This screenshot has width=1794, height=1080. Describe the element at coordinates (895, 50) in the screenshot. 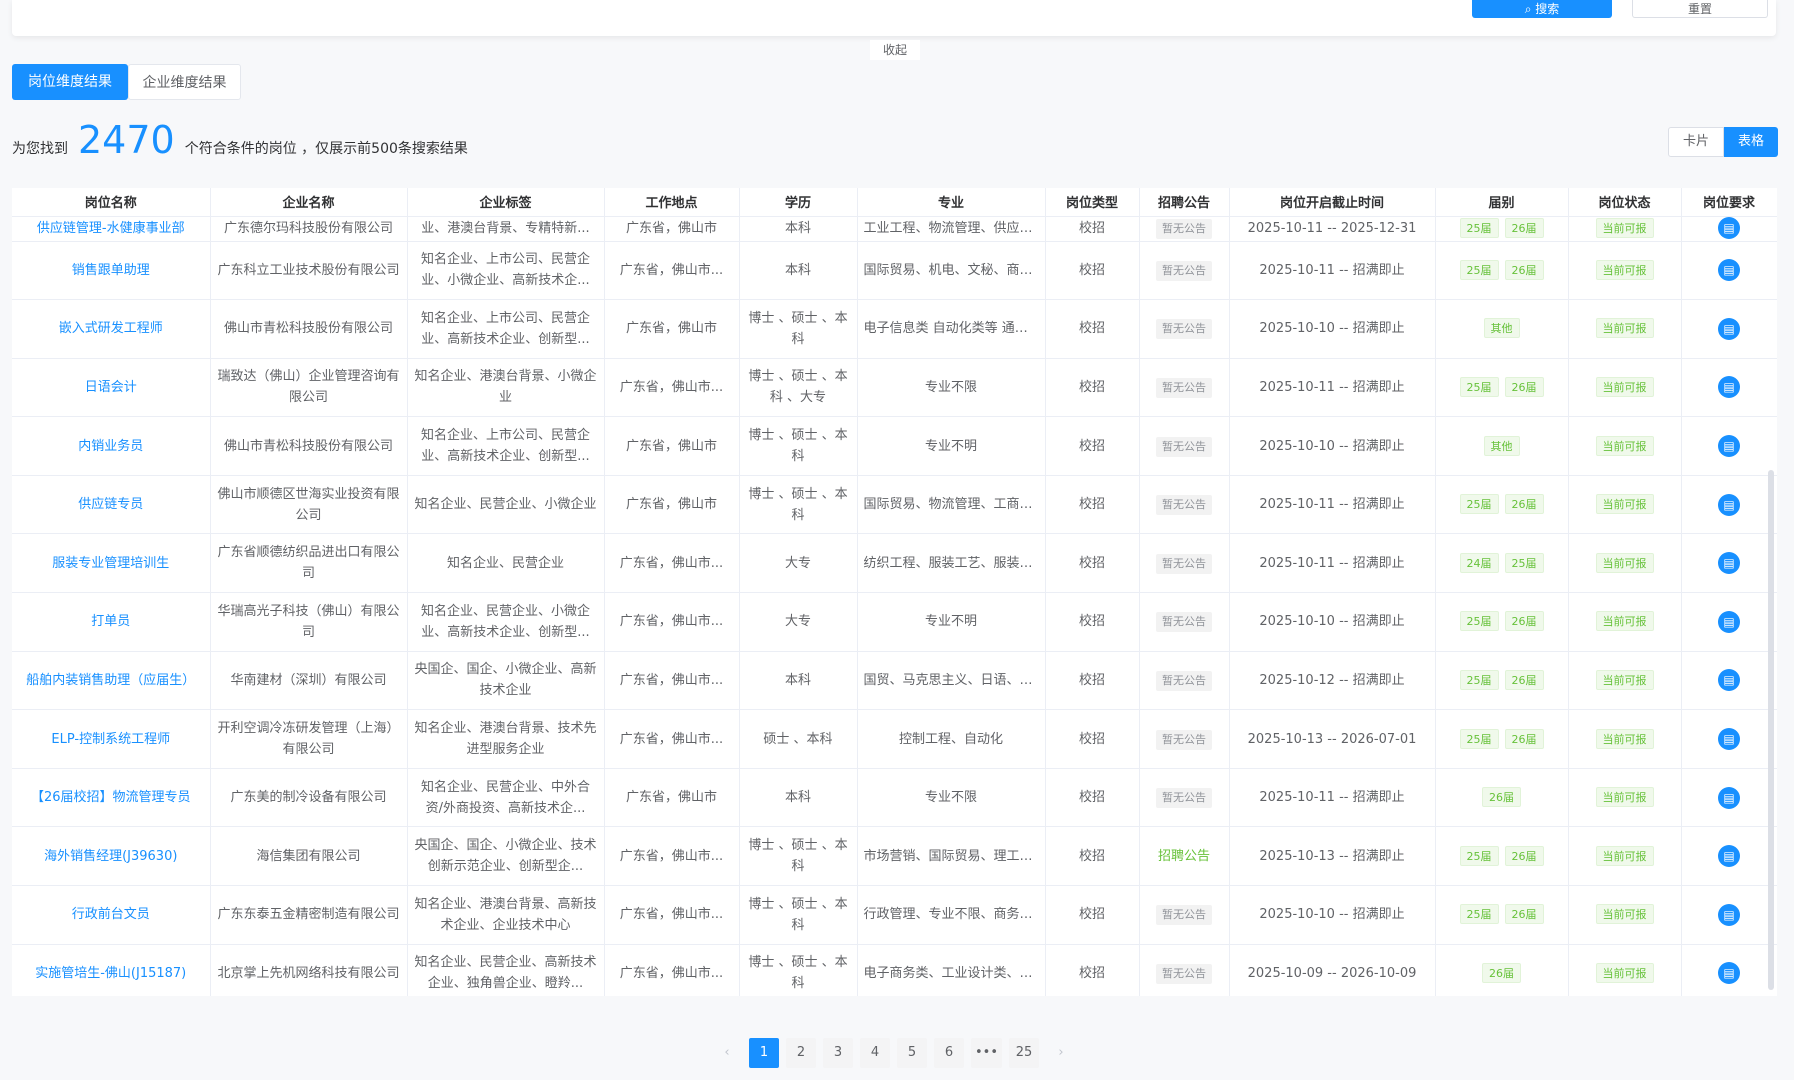

I see `collapse-toggle: 收起` at that location.